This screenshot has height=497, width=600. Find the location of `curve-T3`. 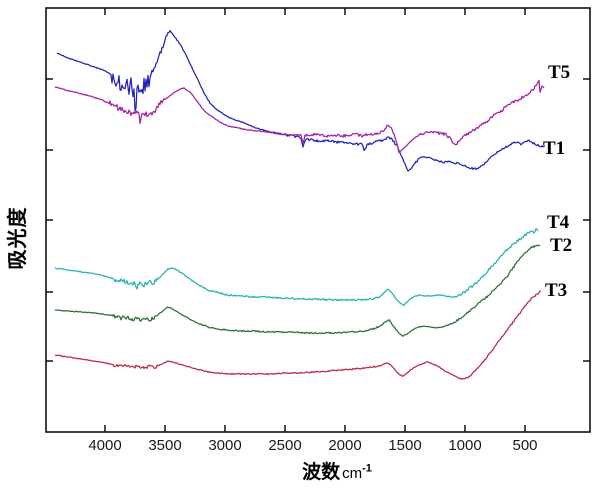

curve-T3 is located at coordinates (298, 335).